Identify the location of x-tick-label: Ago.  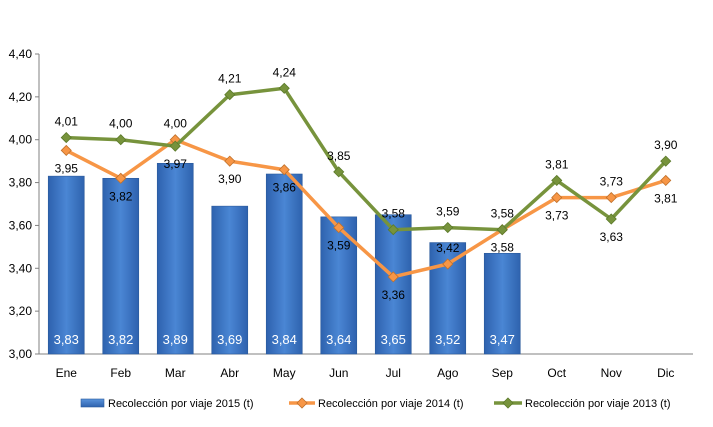
(448, 373).